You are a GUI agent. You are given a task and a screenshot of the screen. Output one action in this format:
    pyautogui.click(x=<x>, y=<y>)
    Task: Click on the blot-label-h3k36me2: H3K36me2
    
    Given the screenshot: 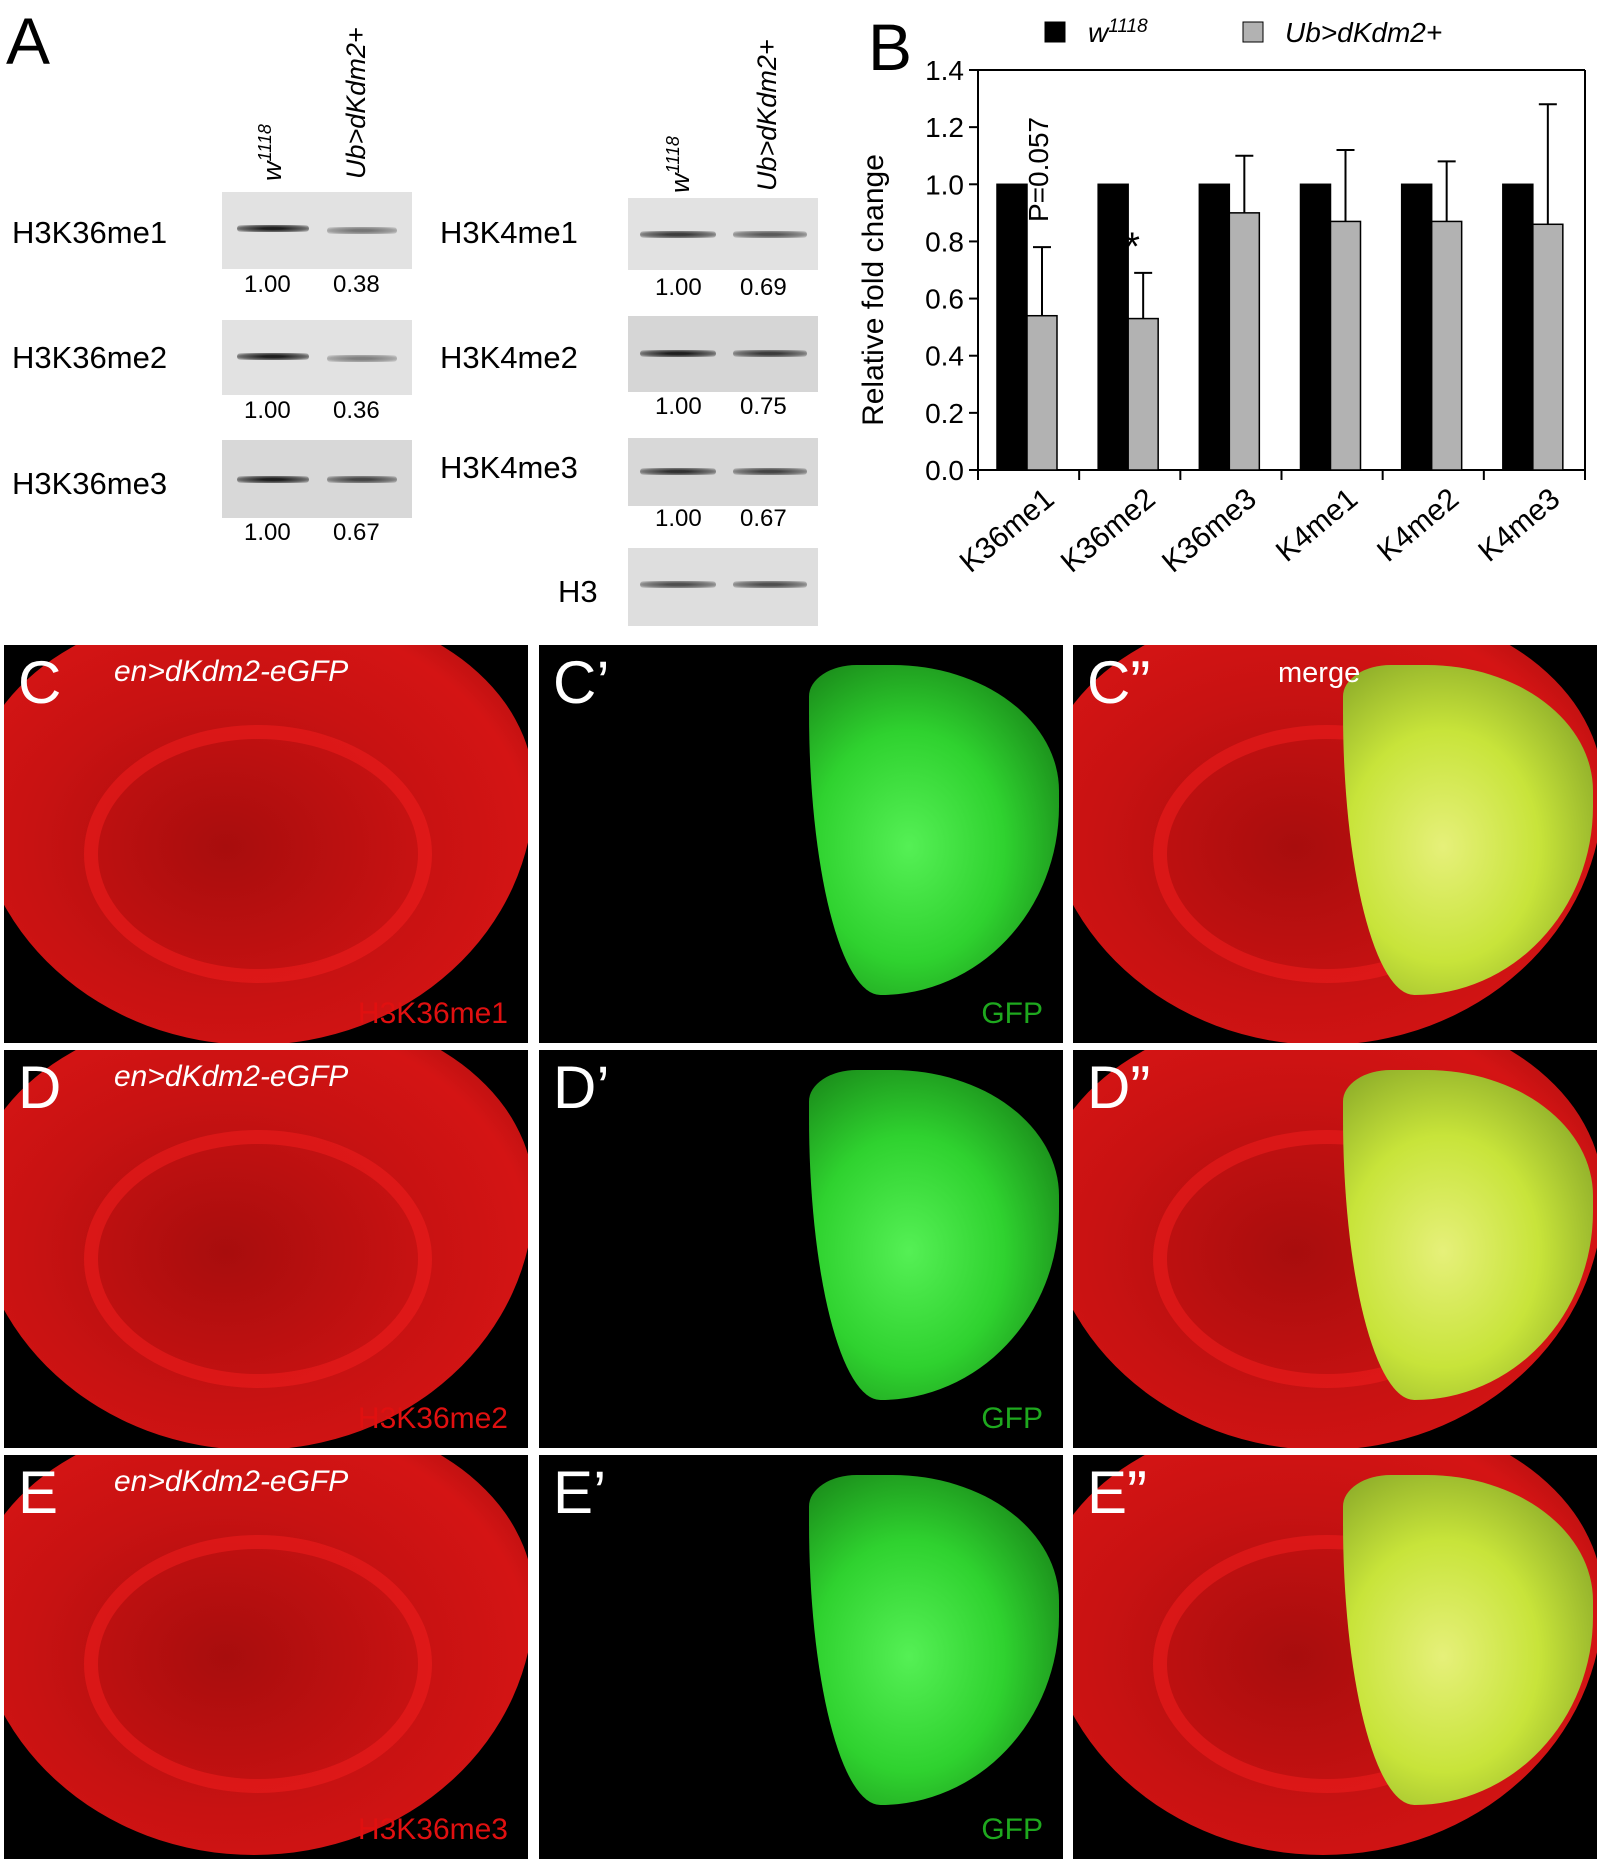 What is the action you would take?
    pyautogui.click(x=90, y=357)
    